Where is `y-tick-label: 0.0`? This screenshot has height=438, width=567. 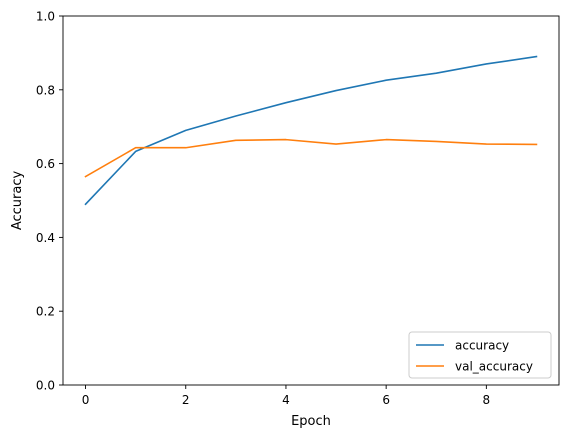 y-tick-label: 0.0 is located at coordinates (45, 386).